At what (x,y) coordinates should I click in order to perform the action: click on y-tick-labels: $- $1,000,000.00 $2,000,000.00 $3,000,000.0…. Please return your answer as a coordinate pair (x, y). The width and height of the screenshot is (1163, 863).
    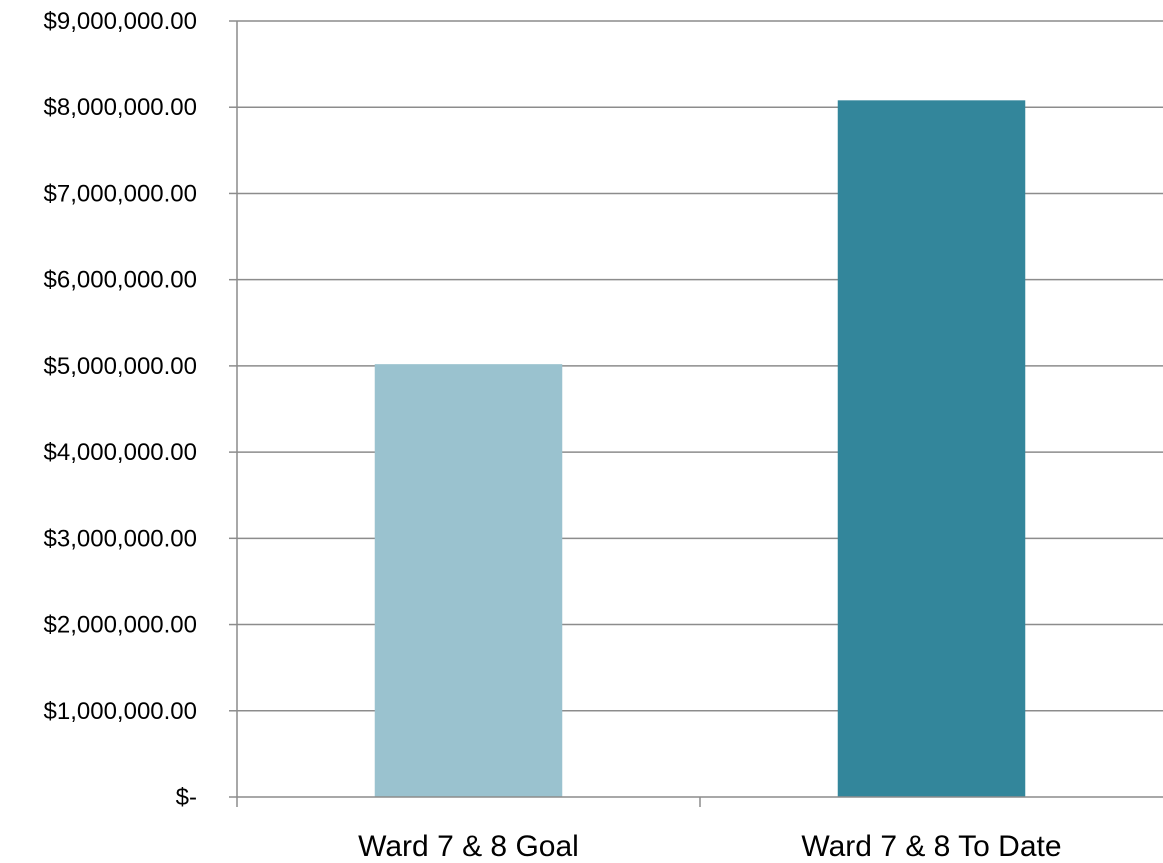
    Looking at the image, I should click on (120, 409).